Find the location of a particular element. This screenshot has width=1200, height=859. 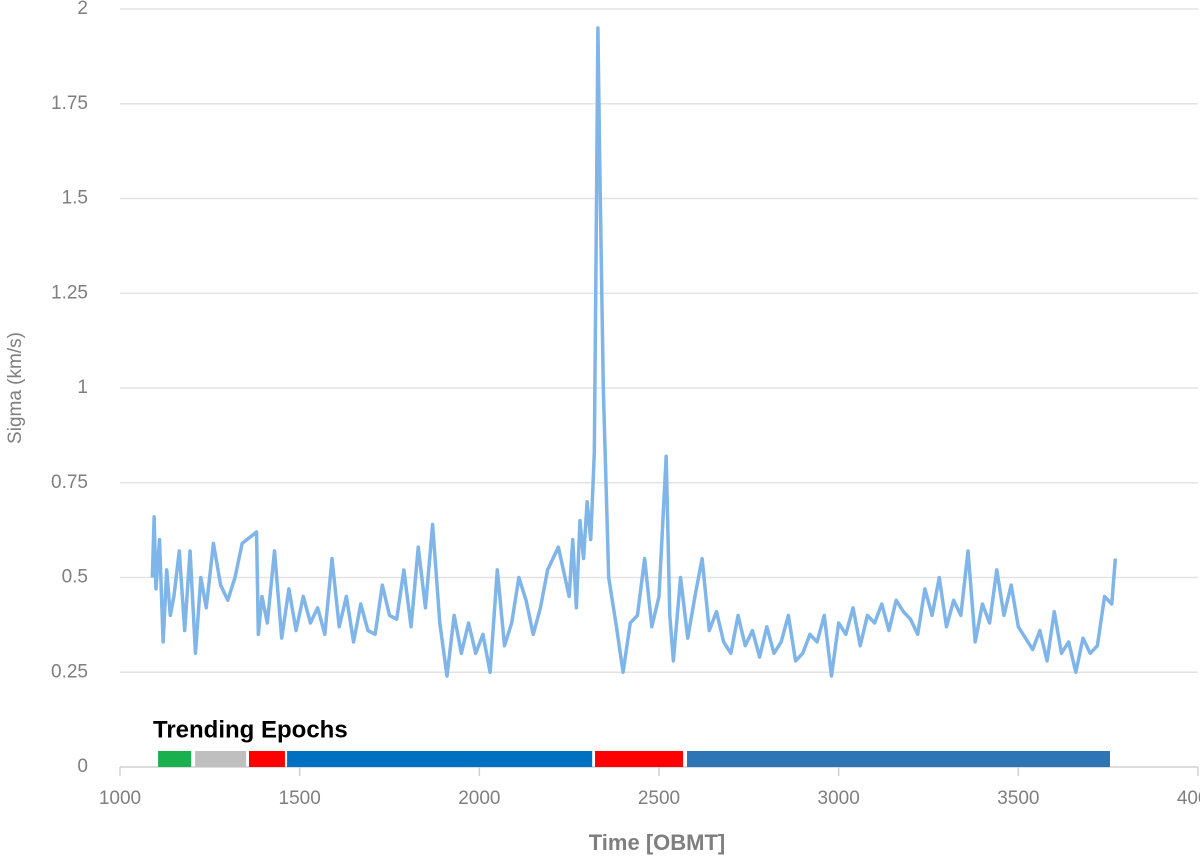

x-tick-label: 1500 is located at coordinates (300, 798).